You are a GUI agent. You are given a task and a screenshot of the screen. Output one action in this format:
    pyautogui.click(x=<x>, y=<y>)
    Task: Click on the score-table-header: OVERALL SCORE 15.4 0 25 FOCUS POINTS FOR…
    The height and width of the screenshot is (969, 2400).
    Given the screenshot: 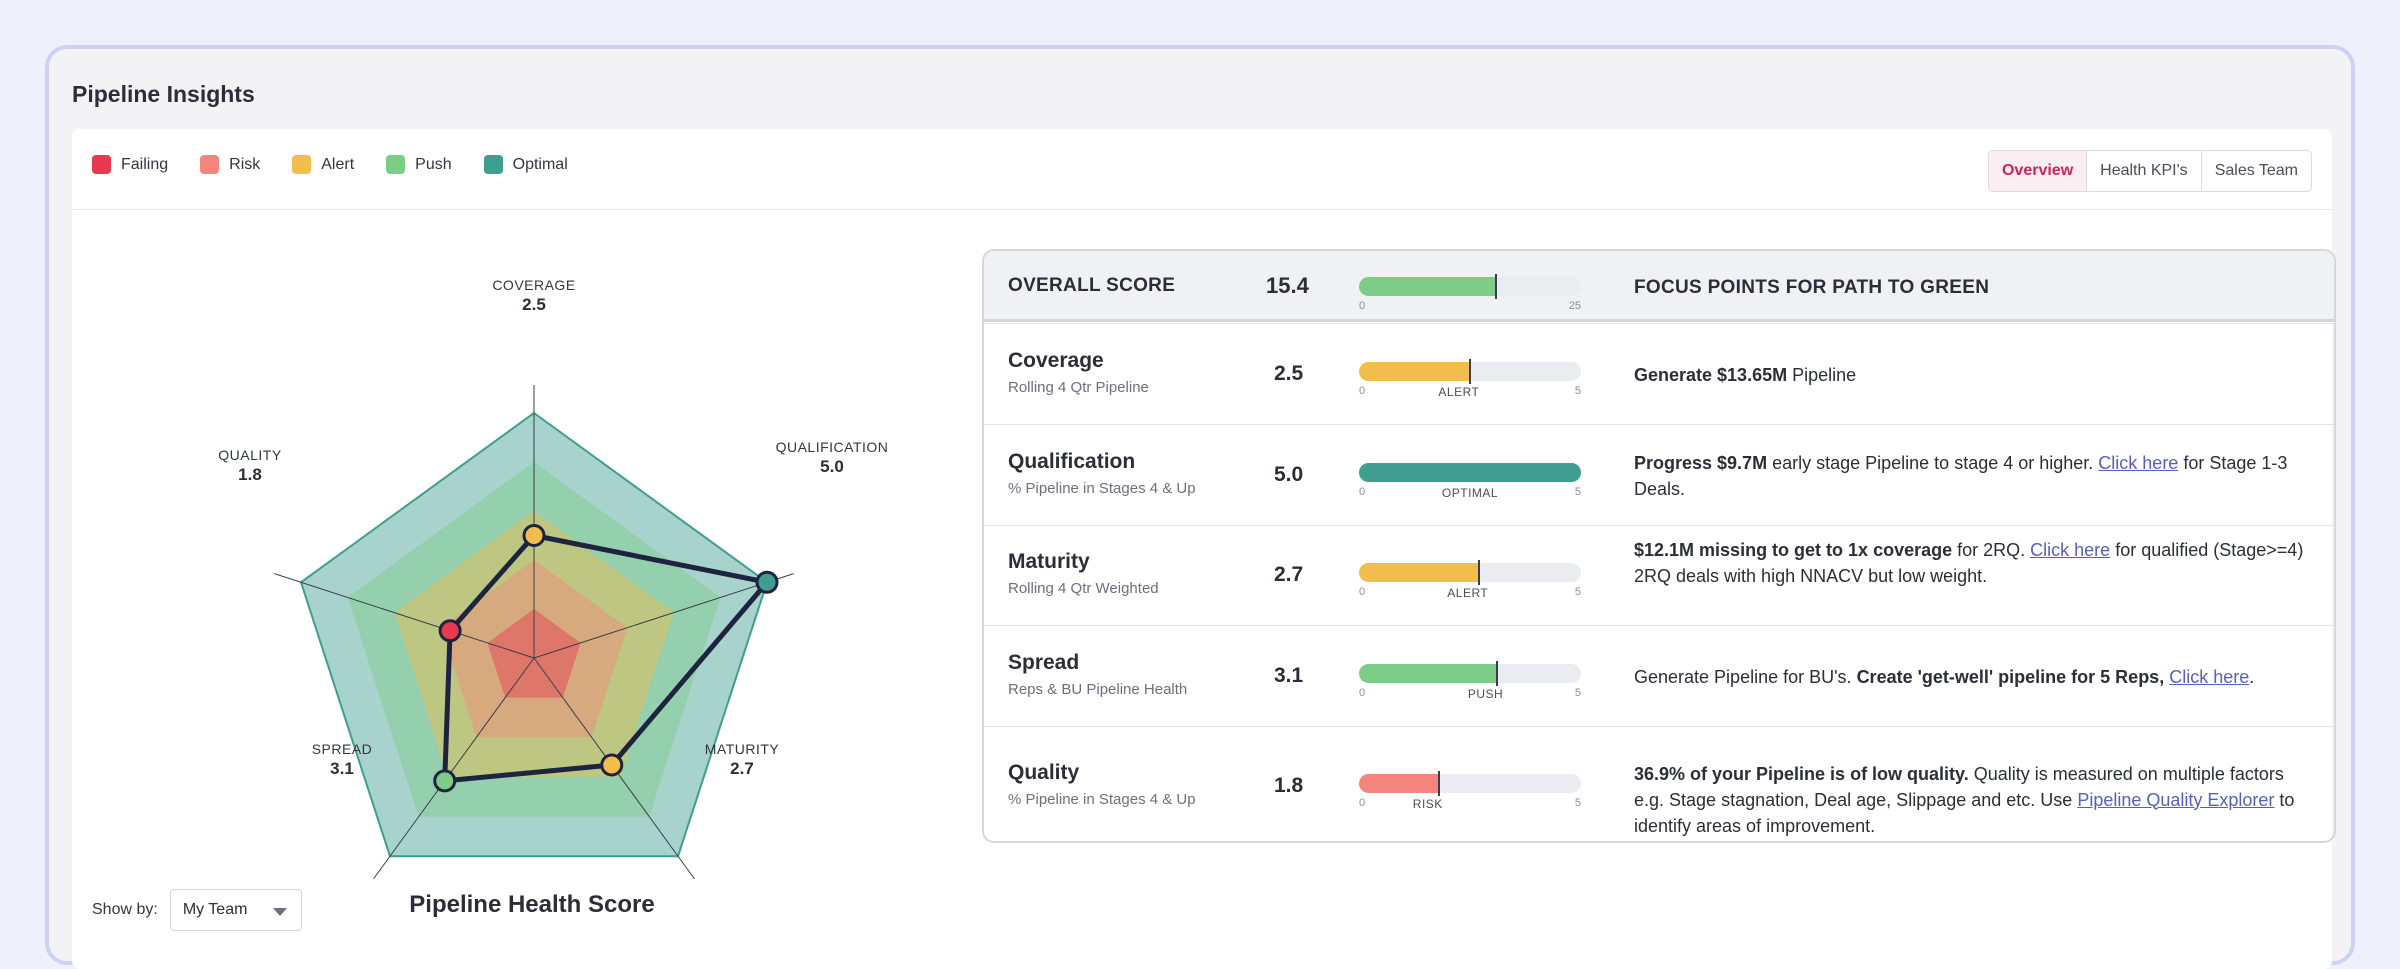 What is the action you would take?
    pyautogui.click(x=1659, y=286)
    